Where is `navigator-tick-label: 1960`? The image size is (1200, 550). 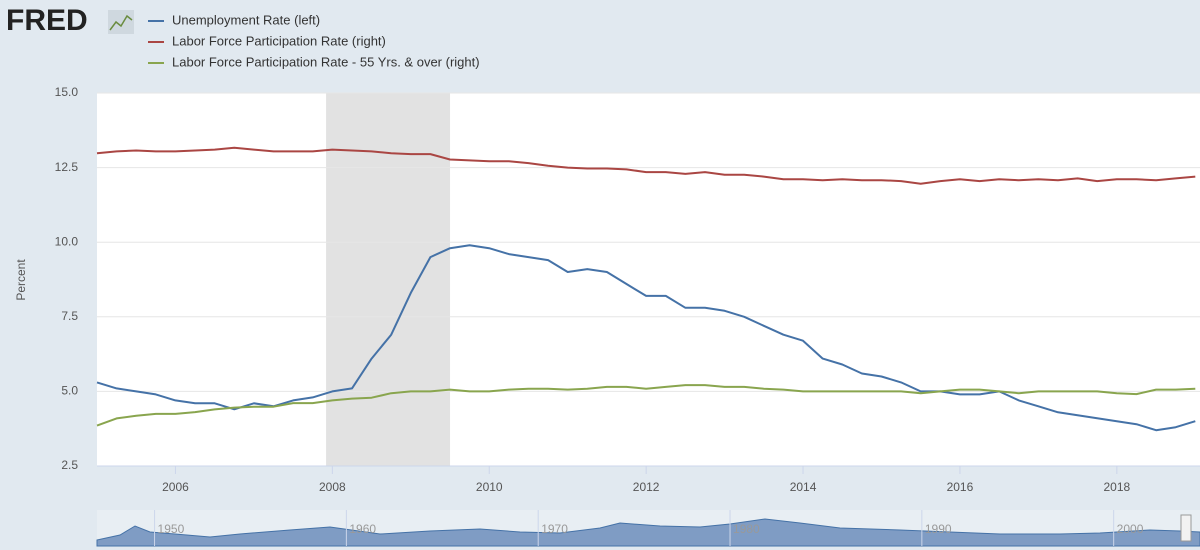
navigator-tick-label: 1960 is located at coordinates (362, 529).